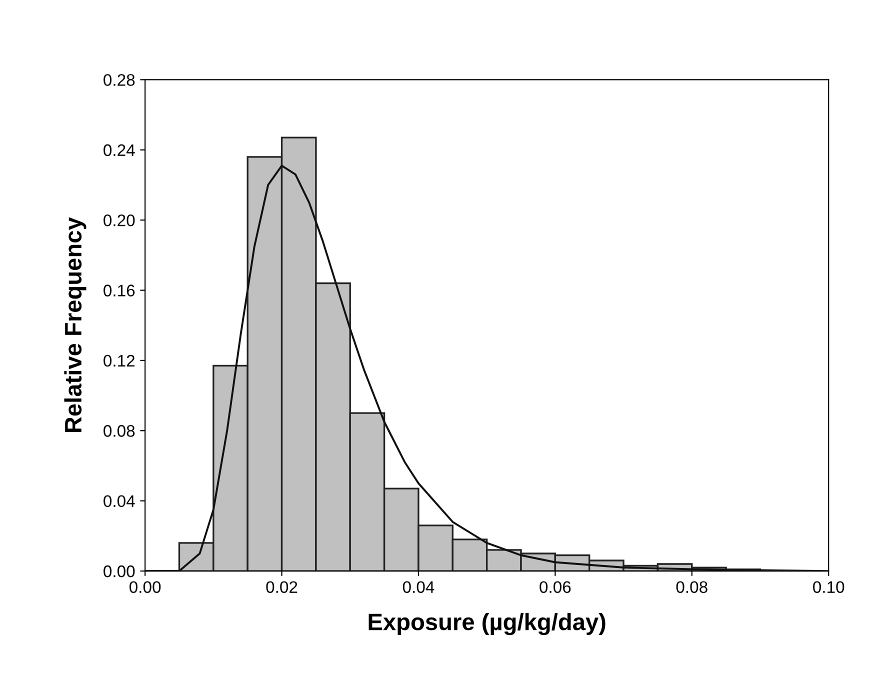 This screenshot has width=890, height=693. Describe the element at coordinates (119, 360) in the screenshot. I see `y-tick-label: 0.12` at that location.